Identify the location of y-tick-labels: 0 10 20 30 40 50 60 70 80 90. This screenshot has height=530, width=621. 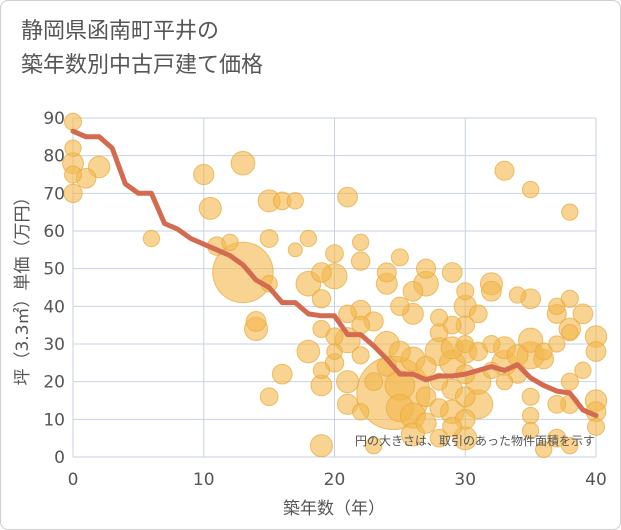
(54, 288).